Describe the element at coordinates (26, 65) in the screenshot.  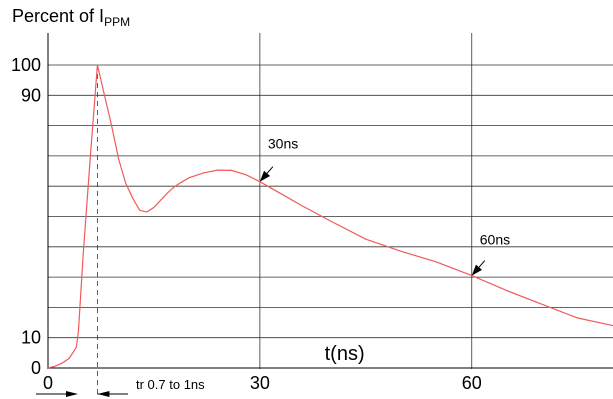
I see `y-tick-label: 100` at that location.